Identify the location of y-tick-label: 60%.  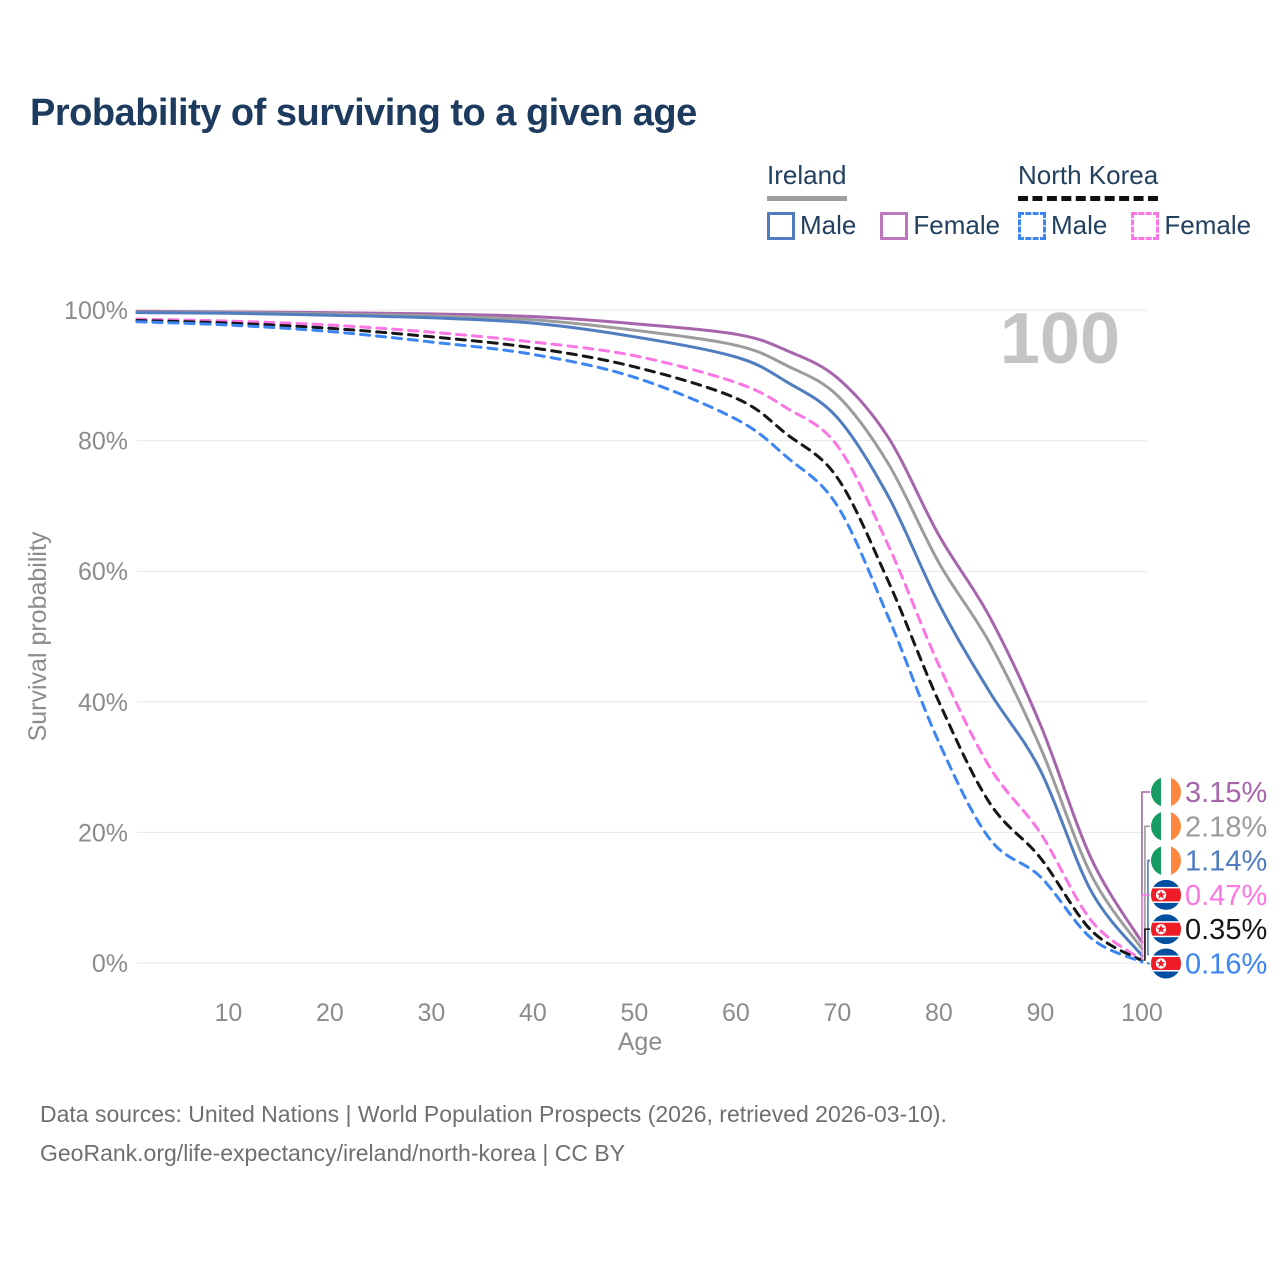
(103, 572).